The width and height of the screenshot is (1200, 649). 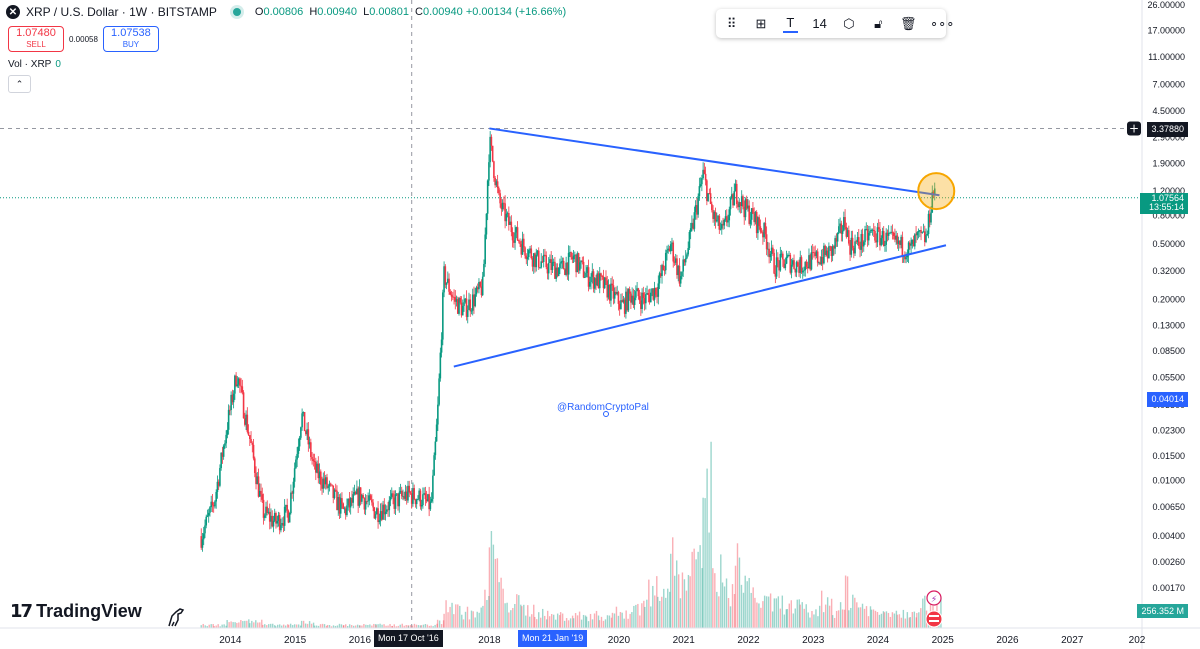 I want to click on template-icon: ⊞, so click(x=761, y=23).